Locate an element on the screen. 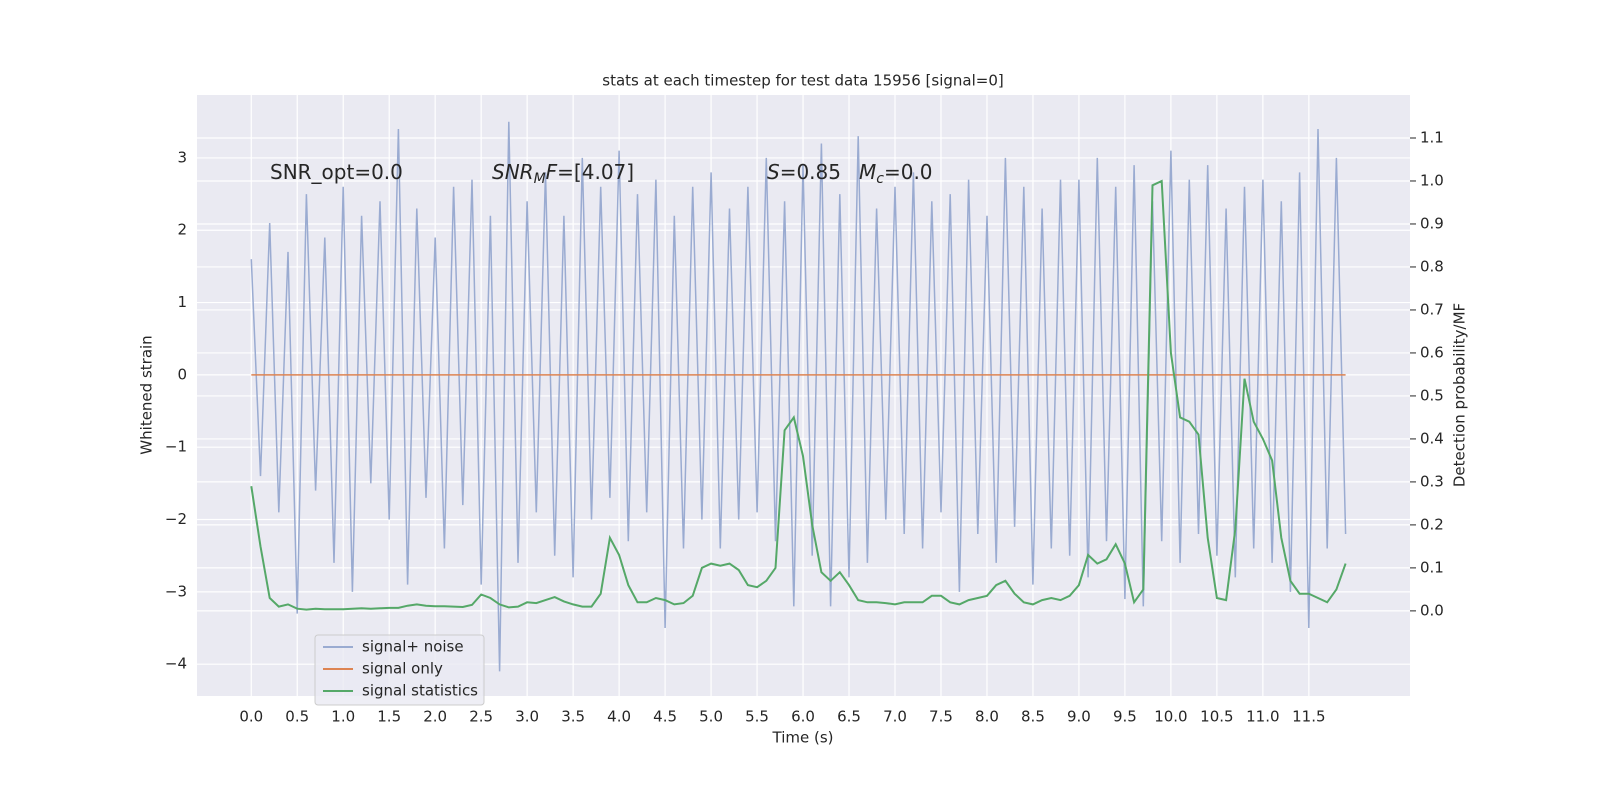 This screenshot has width=1600, height=800. x-tick-label: 10.5 is located at coordinates (1216, 717).